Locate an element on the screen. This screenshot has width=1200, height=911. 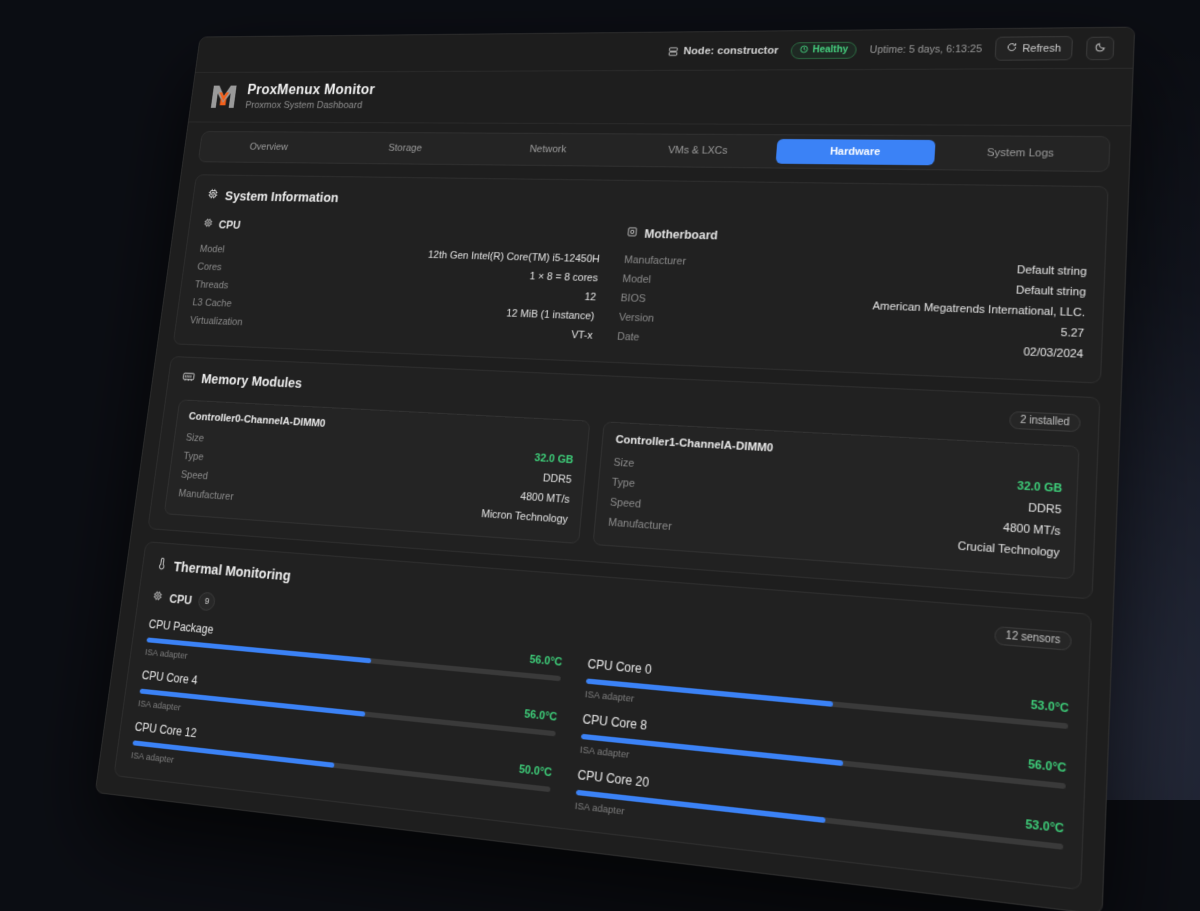
status-badge: 12 sensors is located at coordinates (1033, 637).